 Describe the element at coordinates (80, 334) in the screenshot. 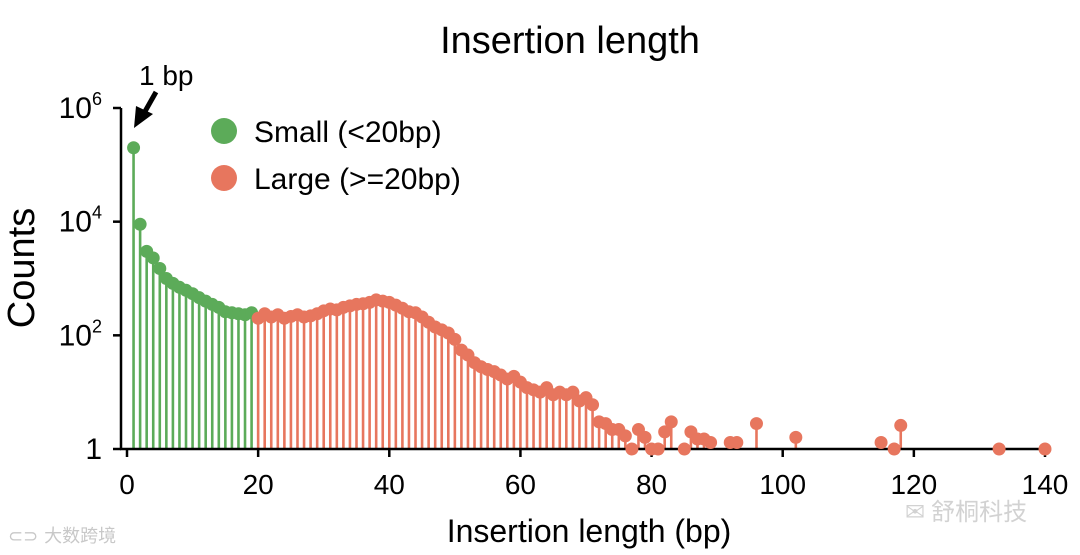

I see `y-tick-label-1: 10²` at that location.